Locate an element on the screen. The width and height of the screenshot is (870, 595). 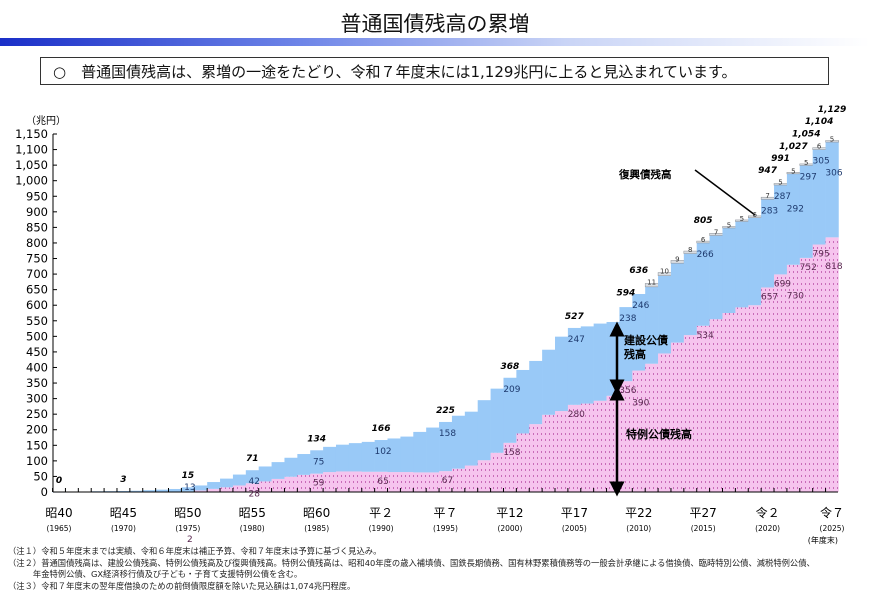
x-tick-label: 平17 is located at coordinates (574, 513).